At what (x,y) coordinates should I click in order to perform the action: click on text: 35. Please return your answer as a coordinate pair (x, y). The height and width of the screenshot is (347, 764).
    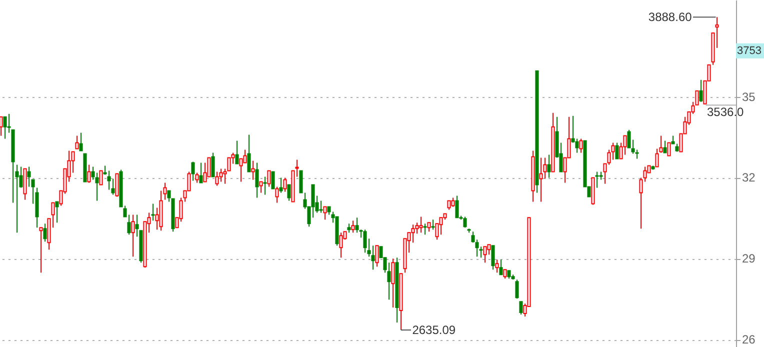
    Looking at the image, I should click on (749, 97).